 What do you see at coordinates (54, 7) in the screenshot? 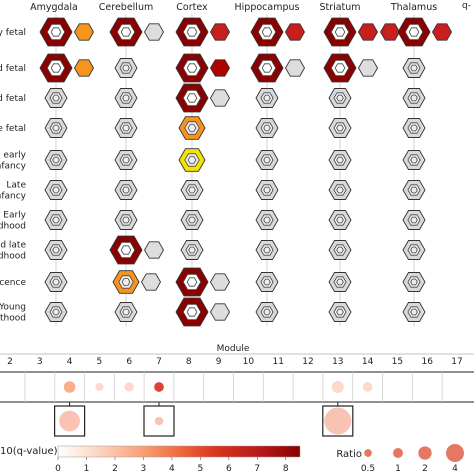
I see `region-label-amygdala: Amygdala` at bounding box center [54, 7].